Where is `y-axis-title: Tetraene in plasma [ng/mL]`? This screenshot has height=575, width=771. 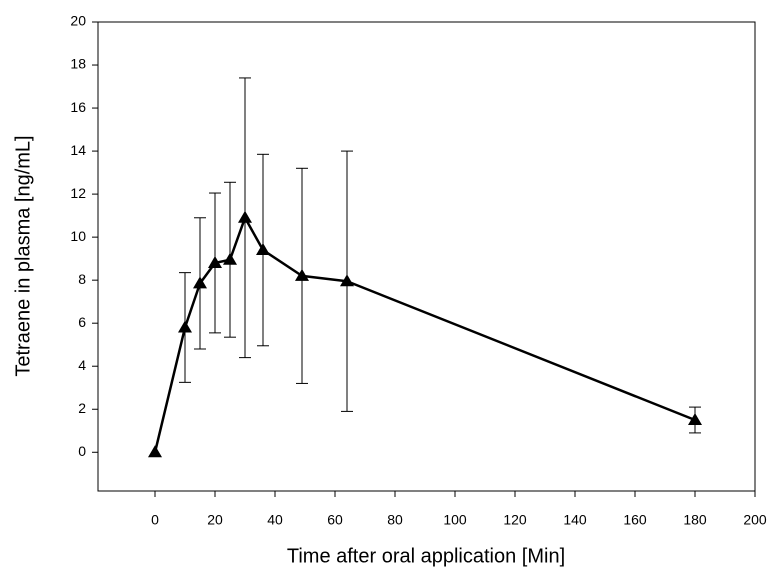
y-axis-title: Tetraene in plasma [ng/mL] is located at coordinates (23, 255).